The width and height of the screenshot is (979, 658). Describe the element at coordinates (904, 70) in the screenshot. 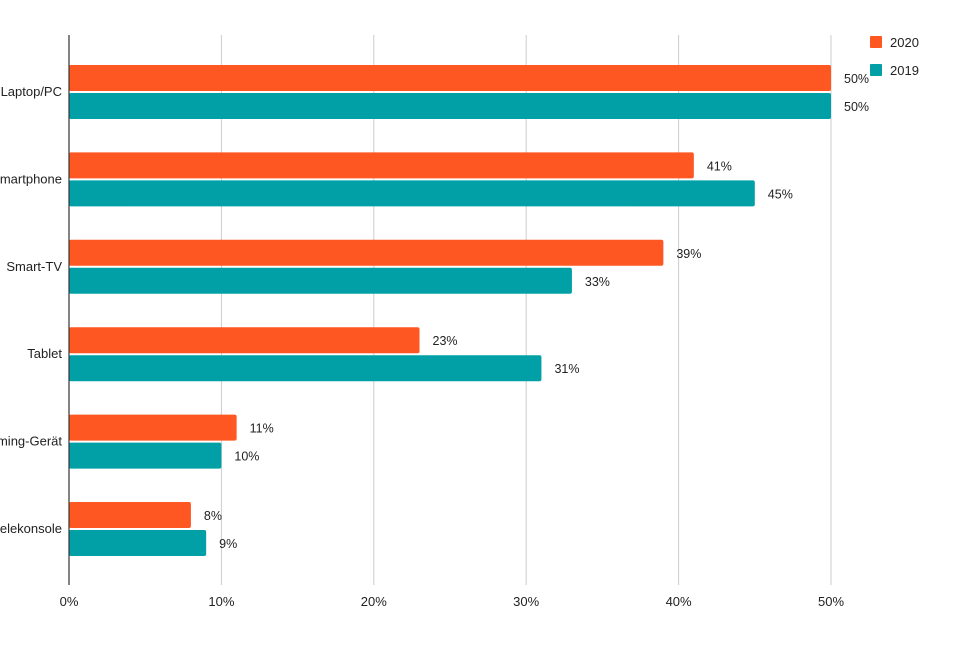

I see `legend-label: 2019` at that location.